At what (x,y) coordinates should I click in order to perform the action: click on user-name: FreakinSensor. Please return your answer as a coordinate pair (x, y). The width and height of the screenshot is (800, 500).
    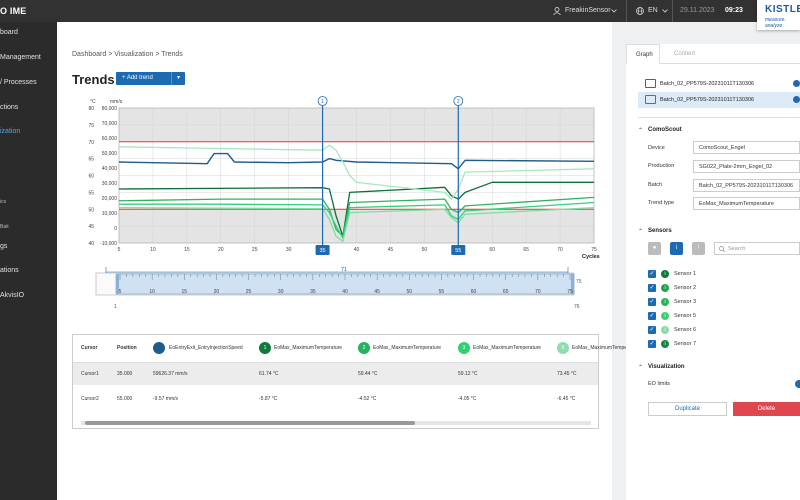
    Looking at the image, I should click on (588, 10).